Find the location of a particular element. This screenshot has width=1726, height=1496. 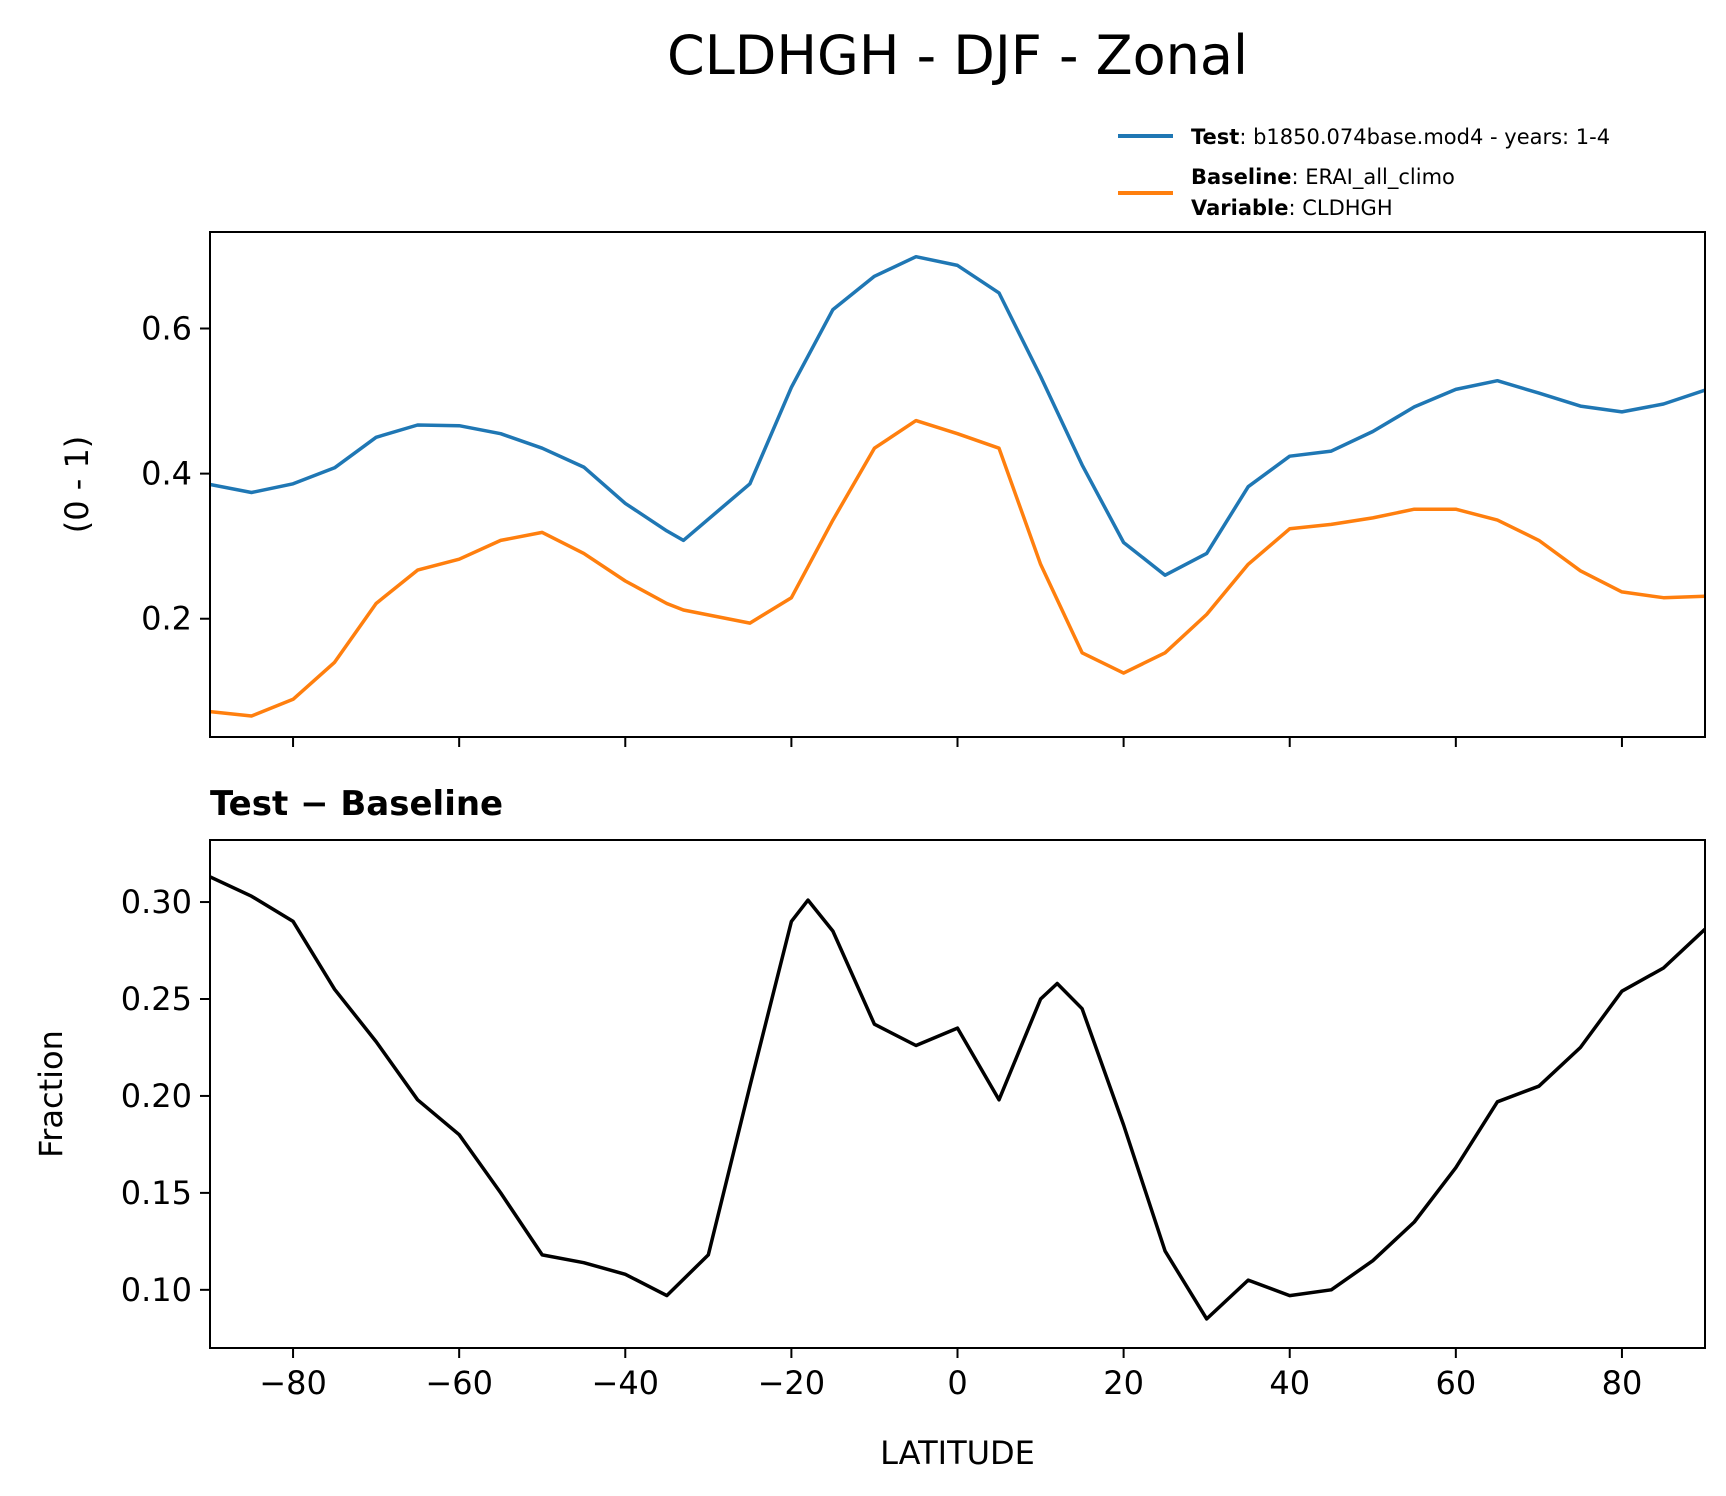

x-tick-label: −20 is located at coordinates (792, 1383).